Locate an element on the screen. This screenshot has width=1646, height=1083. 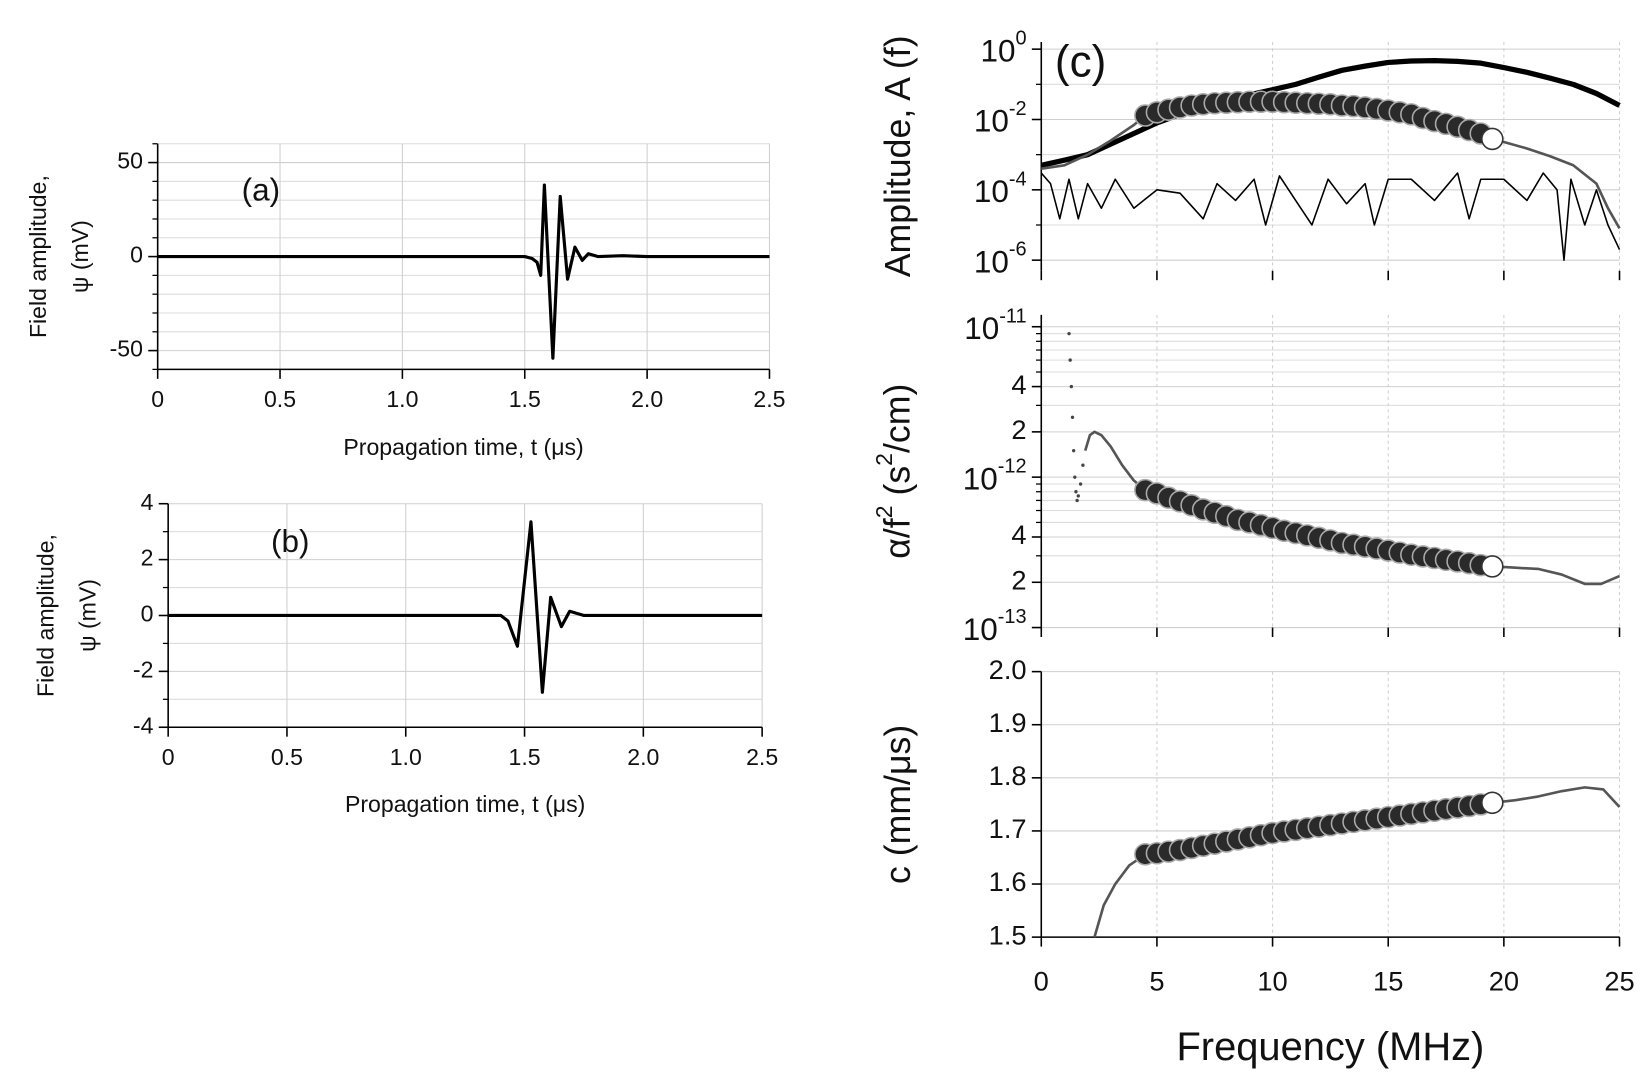
panel-label: (c) is located at coordinates (1080, 62).